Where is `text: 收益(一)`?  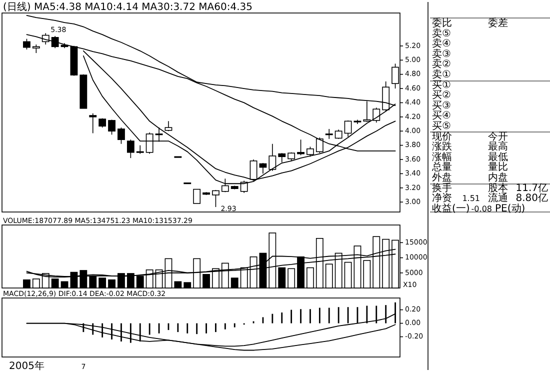 text: 收益(一) is located at coordinates (451, 208).